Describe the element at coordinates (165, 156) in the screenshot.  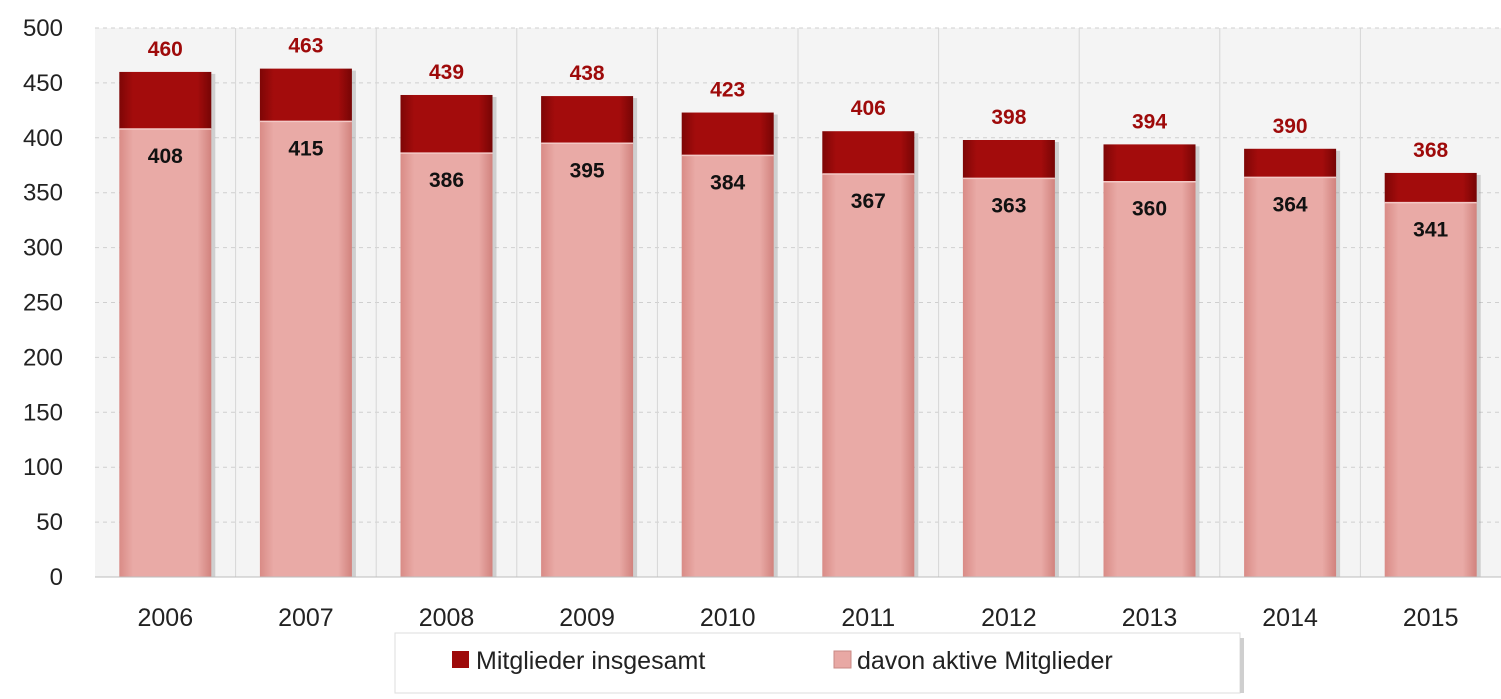
I see `data-label-active: 408` at that location.